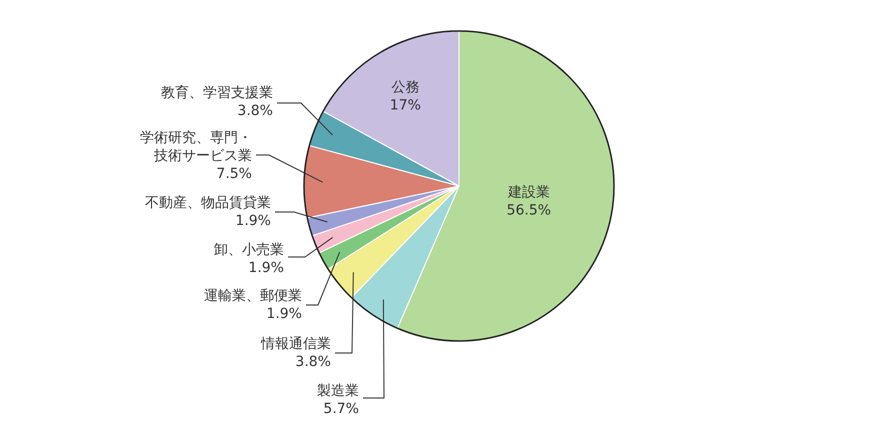  What do you see at coordinates (253, 296) in the screenshot?
I see `slice-label: 運輸業、郵便業` at bounding box center [253, 296].